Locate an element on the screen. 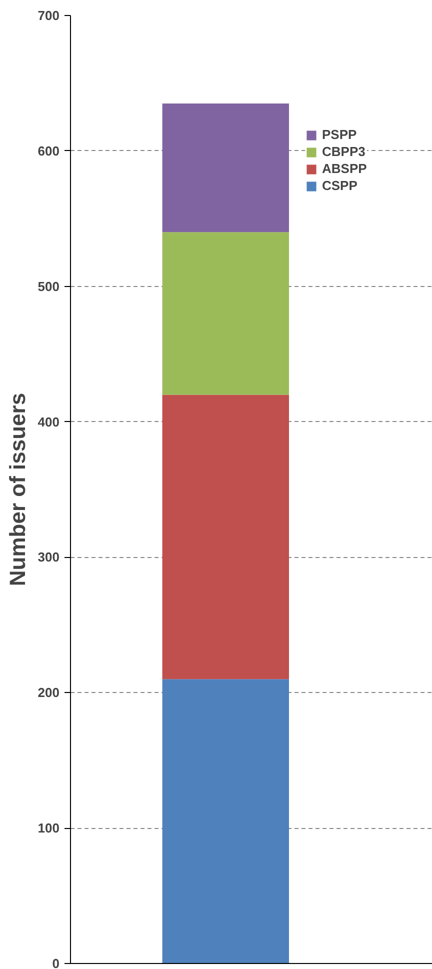 This screenshot has height=969, width=432. y-tick-label: 300 is located at coordinates (49, 557).